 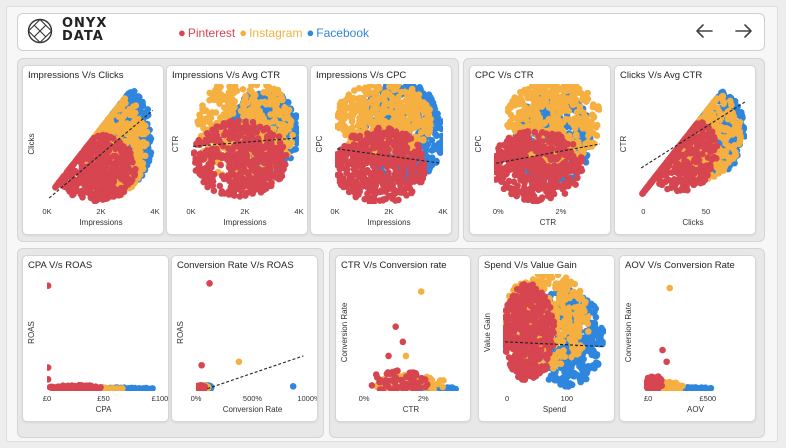 What do you see at coordinates (540, 150) in the screenshot?
I see `chart-card-c4: 0% 2% CTR CPC CPC V/s CTR` at bounding box center [540, 150].